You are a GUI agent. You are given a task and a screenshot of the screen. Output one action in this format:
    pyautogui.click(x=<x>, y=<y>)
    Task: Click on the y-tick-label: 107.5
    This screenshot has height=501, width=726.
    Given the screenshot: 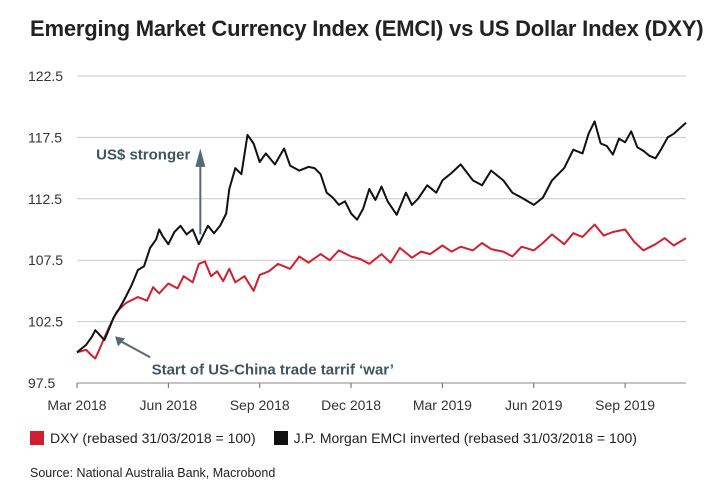 What is the action you would take?
    pyautogui.click(x=45, y=260)
    